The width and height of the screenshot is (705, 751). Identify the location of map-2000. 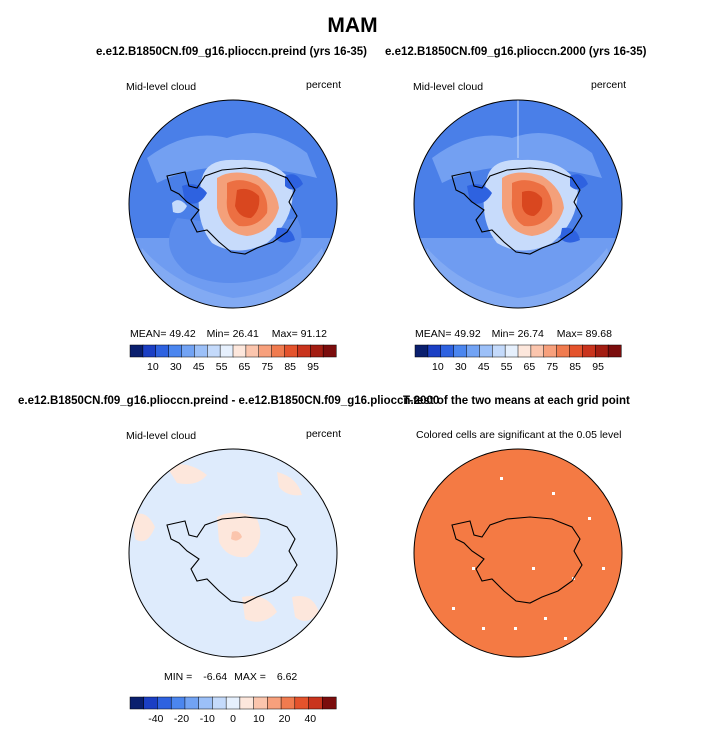
(518, 204).